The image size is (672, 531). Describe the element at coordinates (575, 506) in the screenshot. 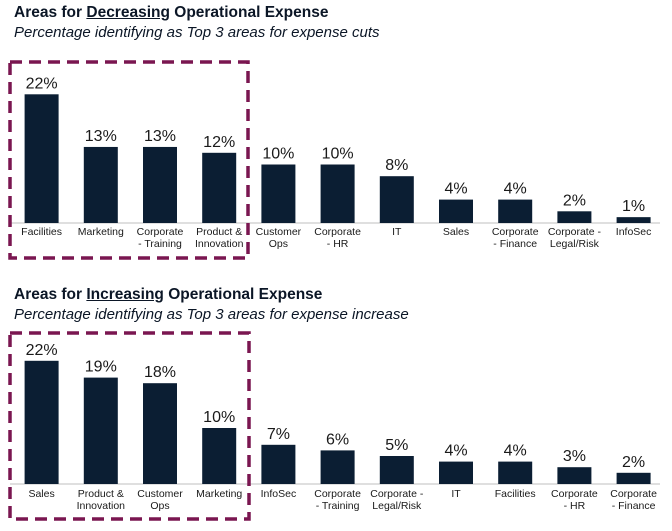

I see `chart2-category-label: - HR` at that location.